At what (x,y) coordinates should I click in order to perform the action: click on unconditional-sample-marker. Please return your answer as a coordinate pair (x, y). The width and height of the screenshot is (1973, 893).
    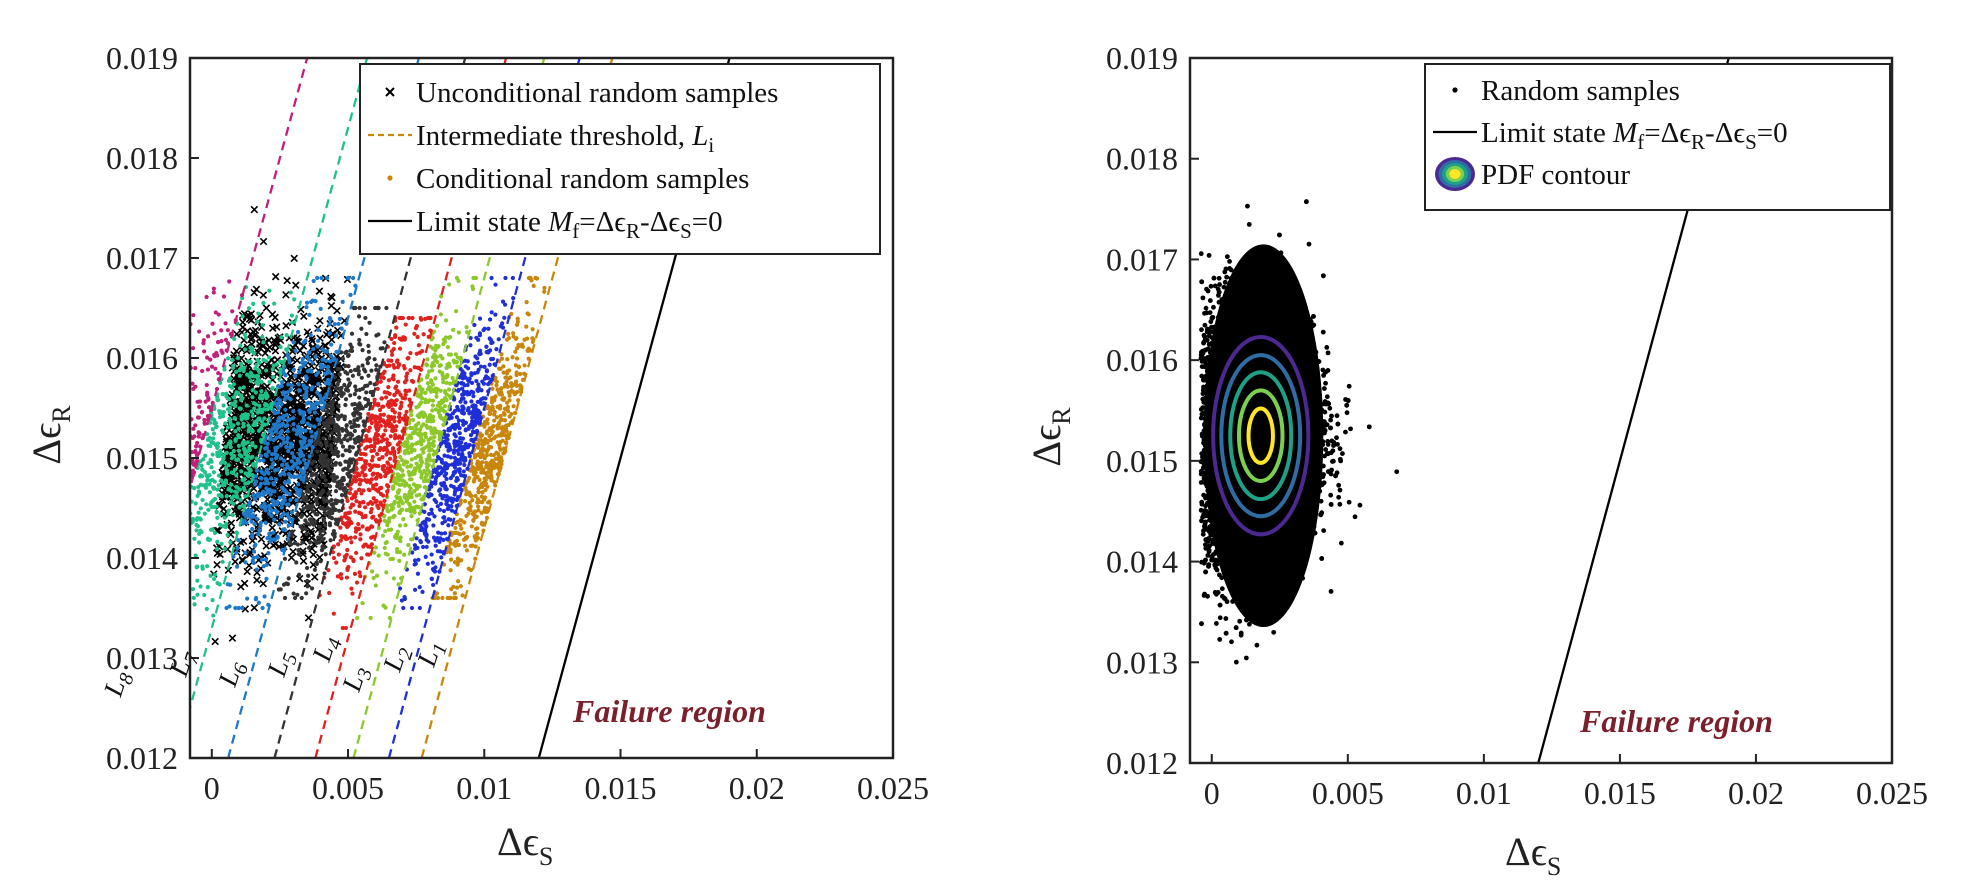
    Looking at the image, I should click on (231, 523).